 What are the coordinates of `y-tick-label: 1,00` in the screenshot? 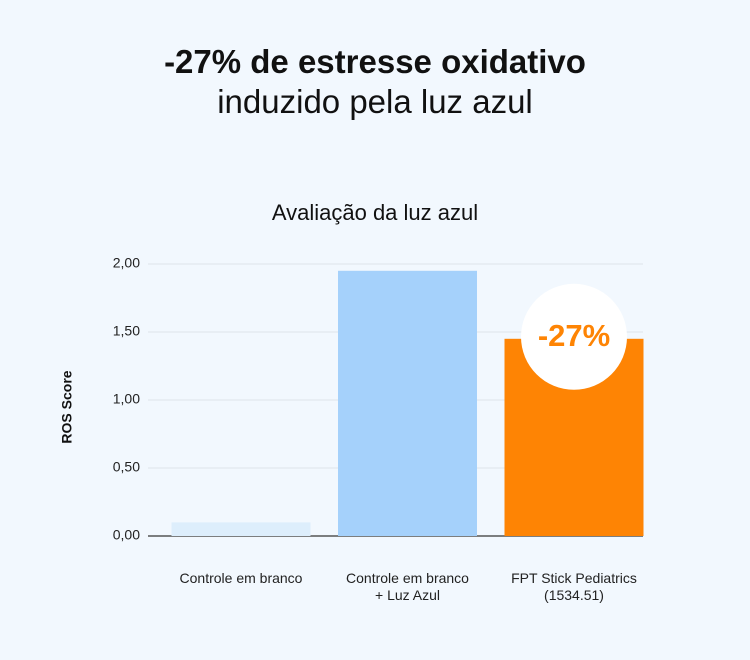 It's located at (126, 399).